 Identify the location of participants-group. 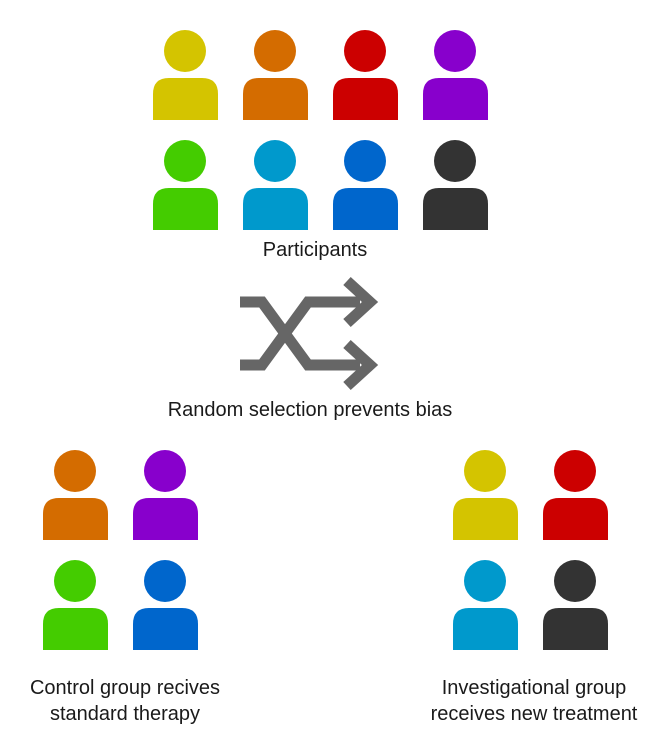
(320, 130).